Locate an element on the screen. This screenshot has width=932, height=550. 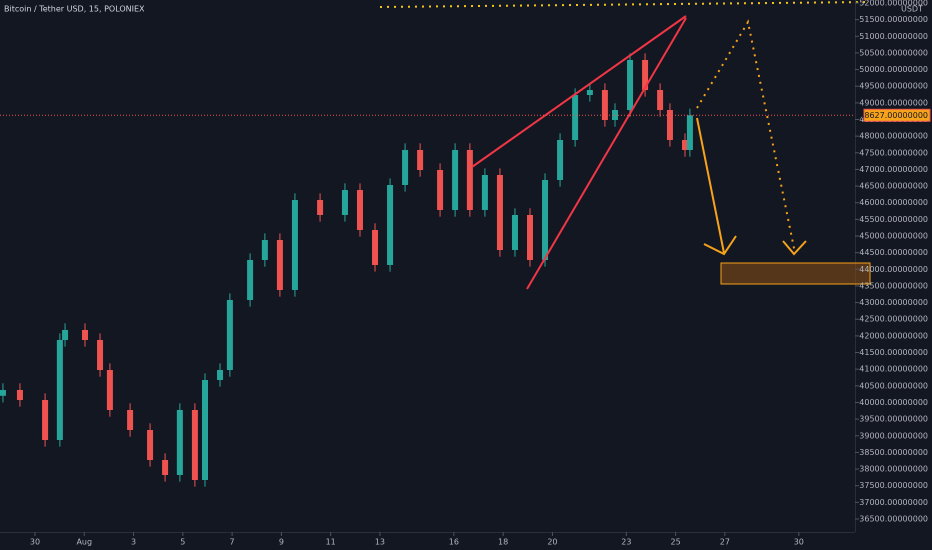
y-tick-label: 42500.00000000 is located at coordinates (893, 319).